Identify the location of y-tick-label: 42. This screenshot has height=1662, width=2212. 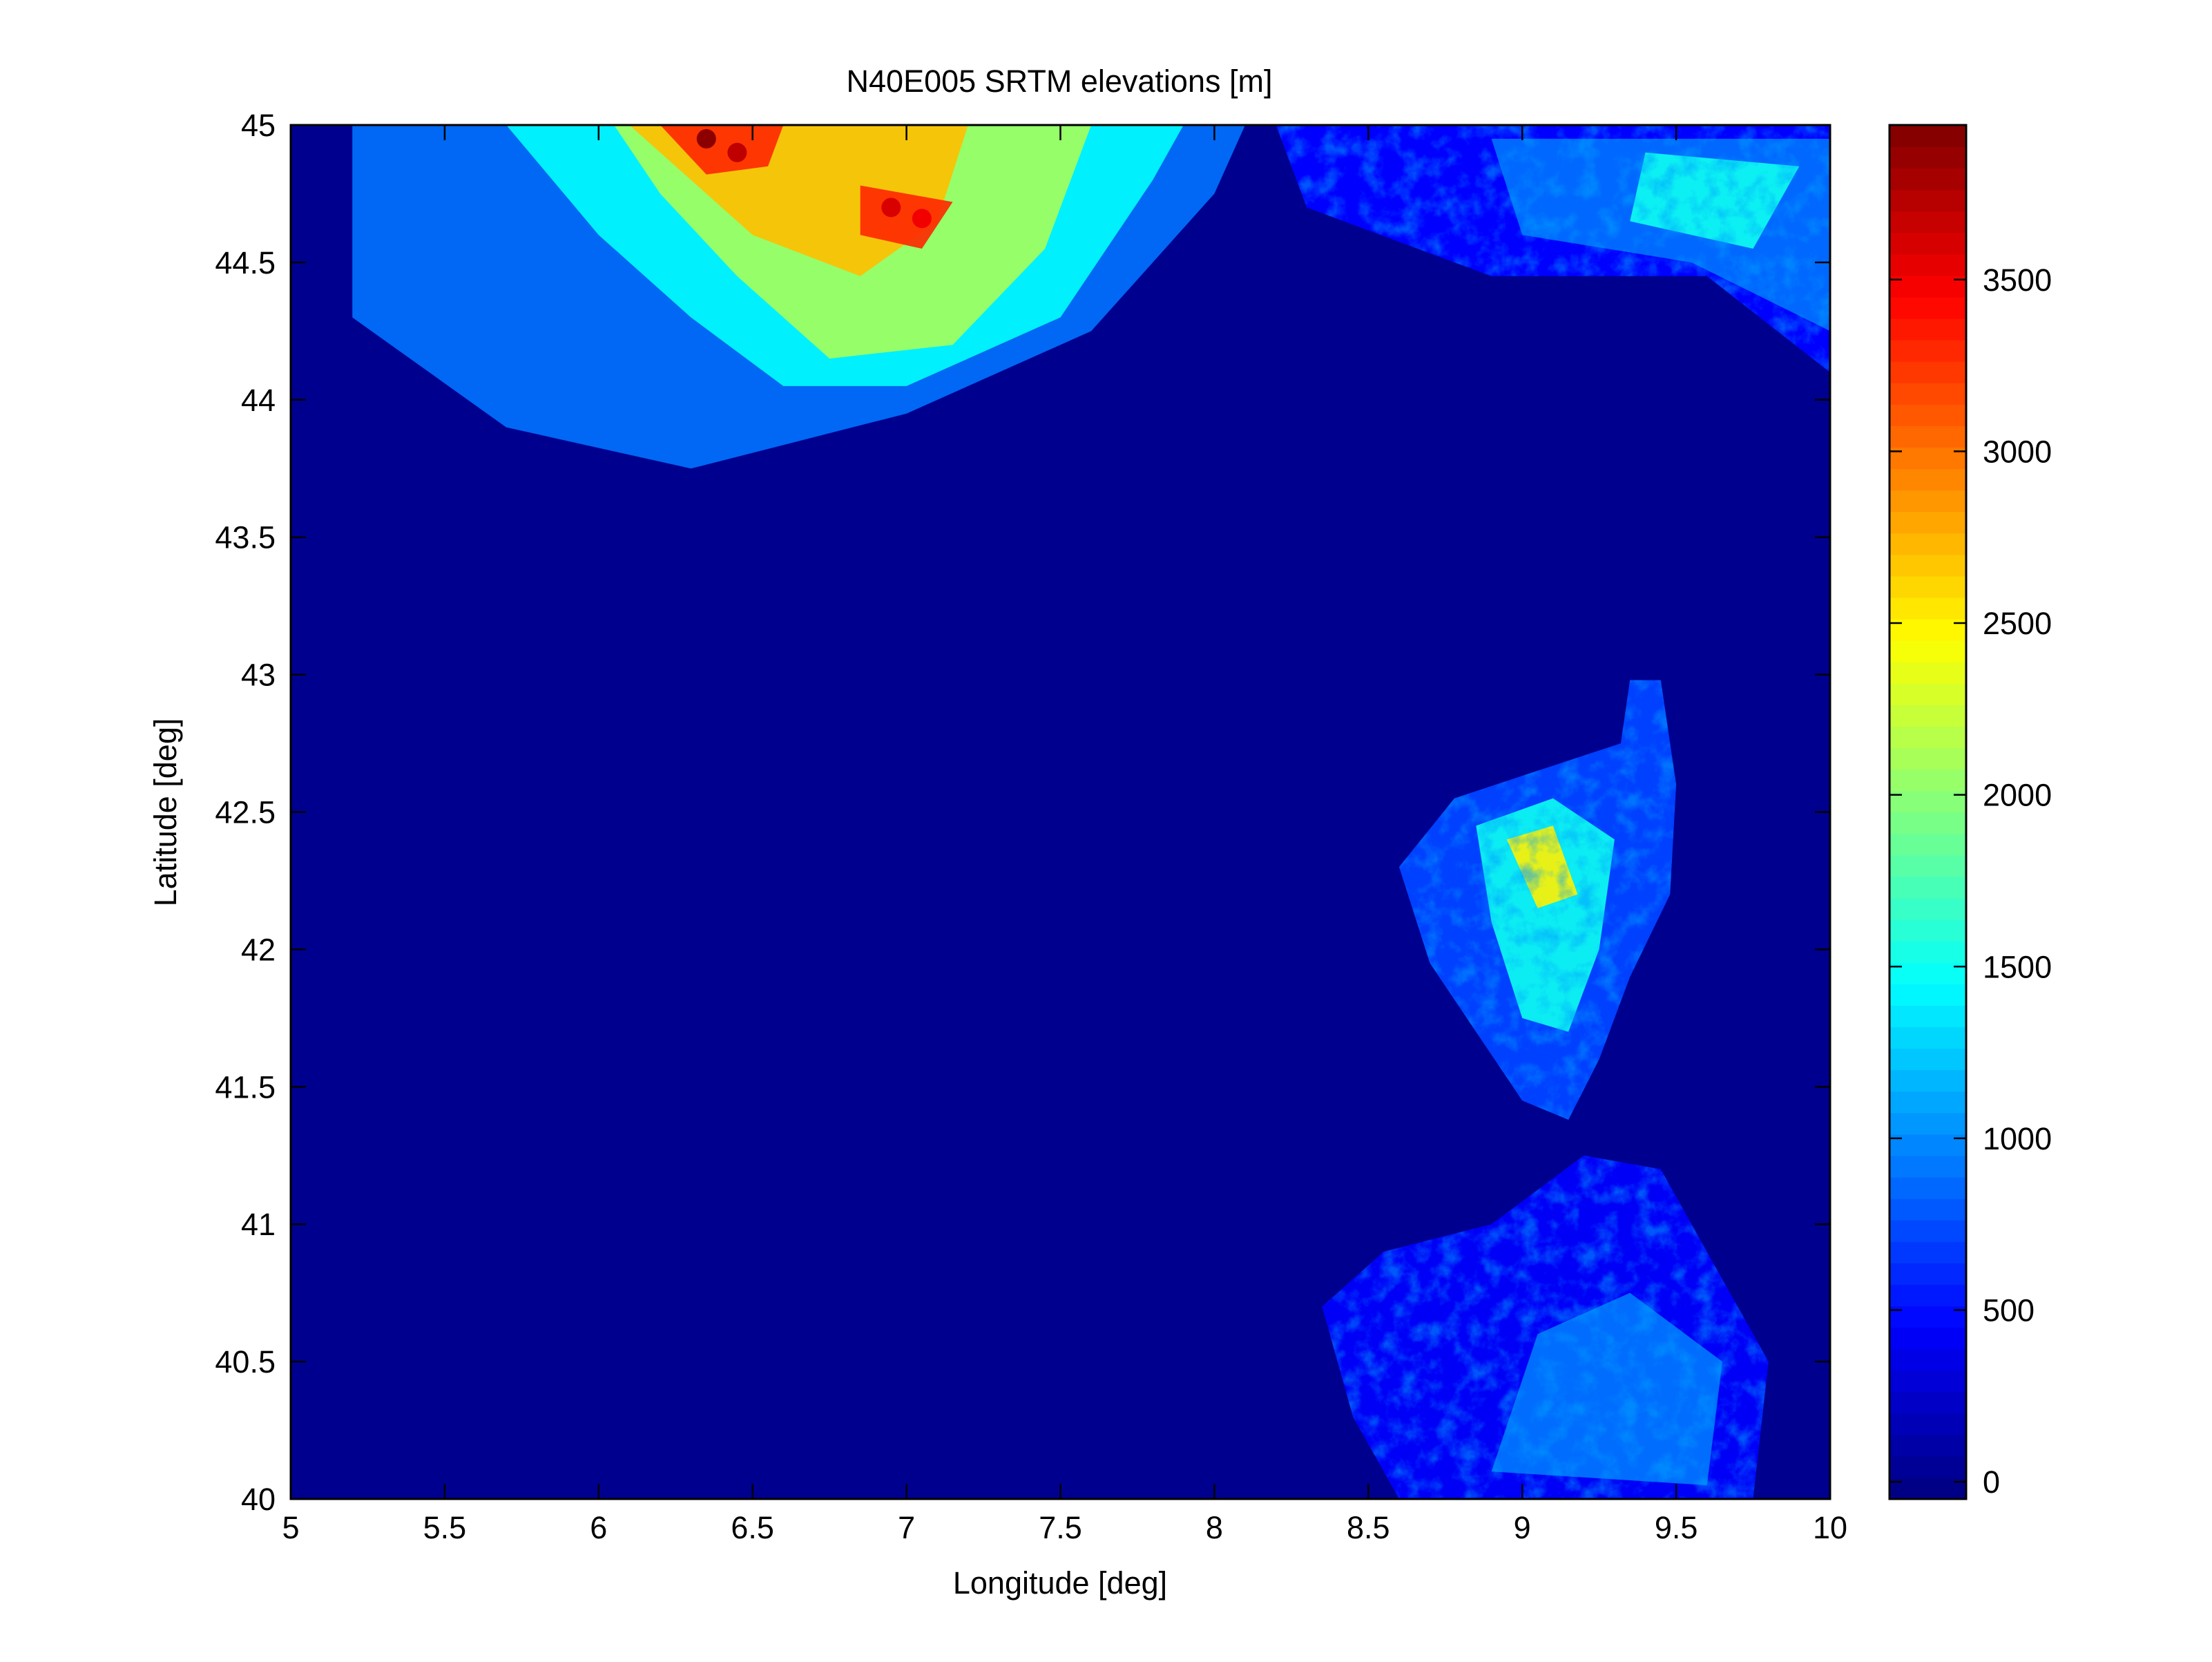
(258, 949).